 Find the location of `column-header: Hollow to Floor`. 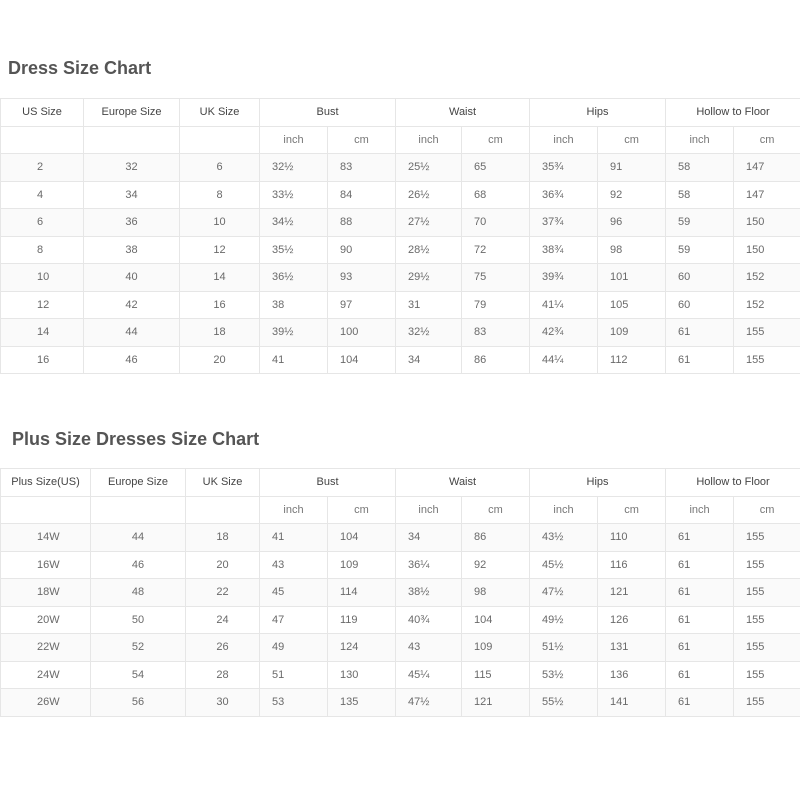

column-header: Hollow to Floor is located at coordinates (732, 112).